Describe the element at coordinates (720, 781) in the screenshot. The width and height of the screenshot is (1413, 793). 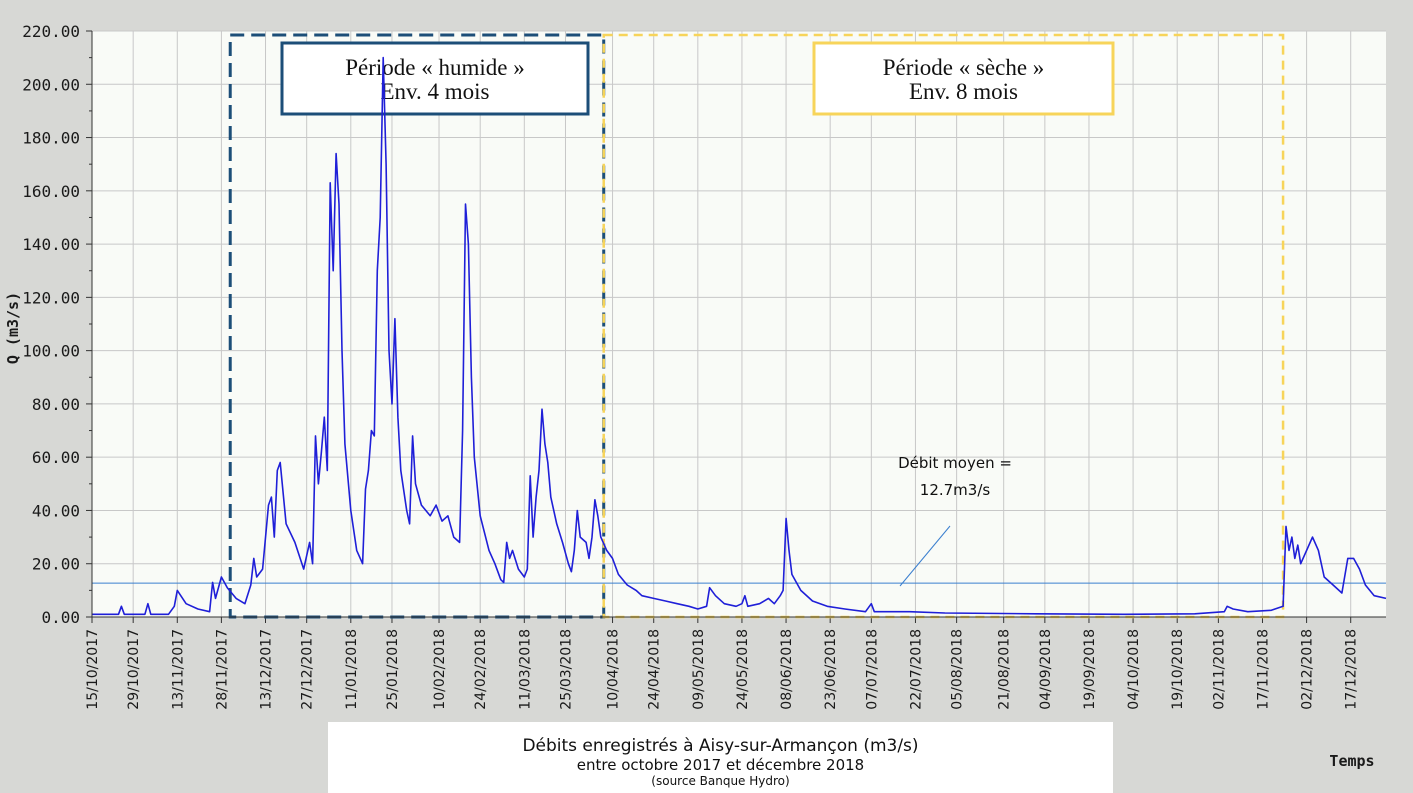
I see `caption-source: (source Banque Hydro)` at that location.